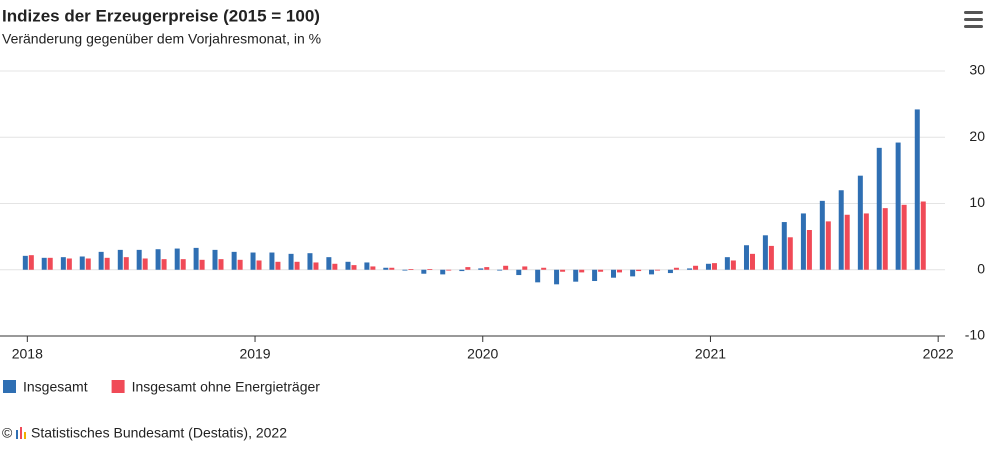 The height and width of the screenshot is (450, 987). What do you see at coordinates (159, 433) in the screenshot?
I see `source: Statistisches Bundesamt (Destatis), 2022` at bounding box center [159, 433].